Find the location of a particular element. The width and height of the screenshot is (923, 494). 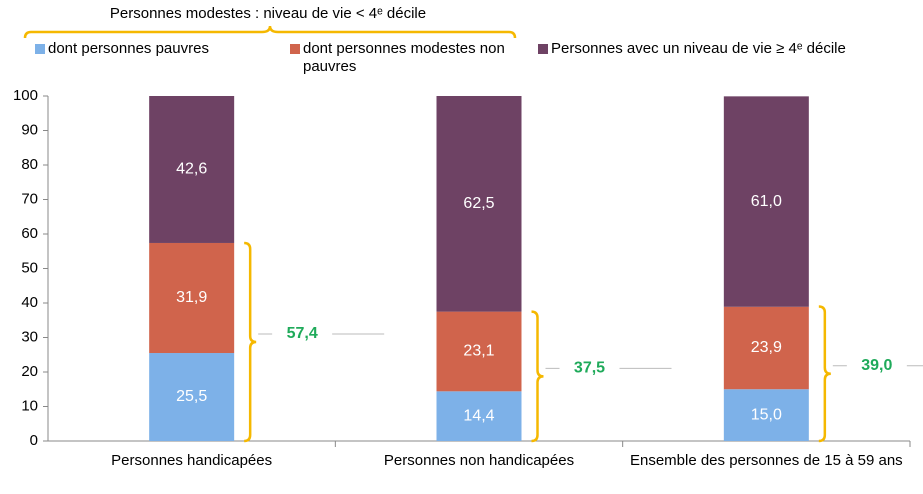

value-label: 42,6 is located at coordinates (191, 169).